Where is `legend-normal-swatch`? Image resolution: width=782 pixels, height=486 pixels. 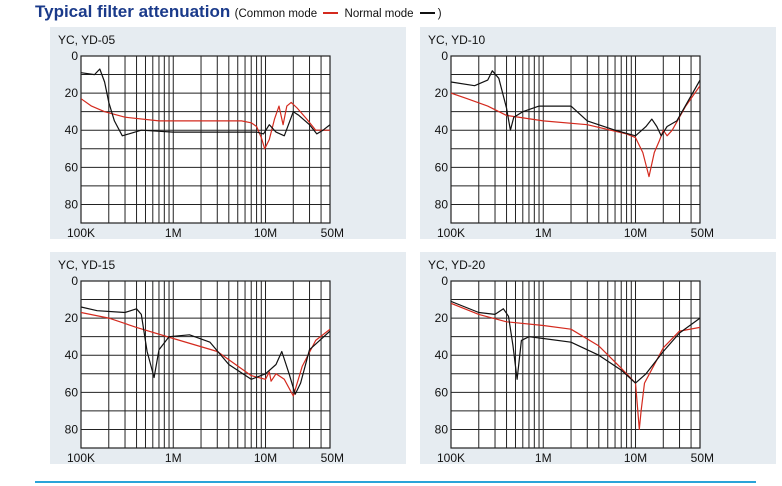
legend-normal-swatch is located at coordinates (427, 12).